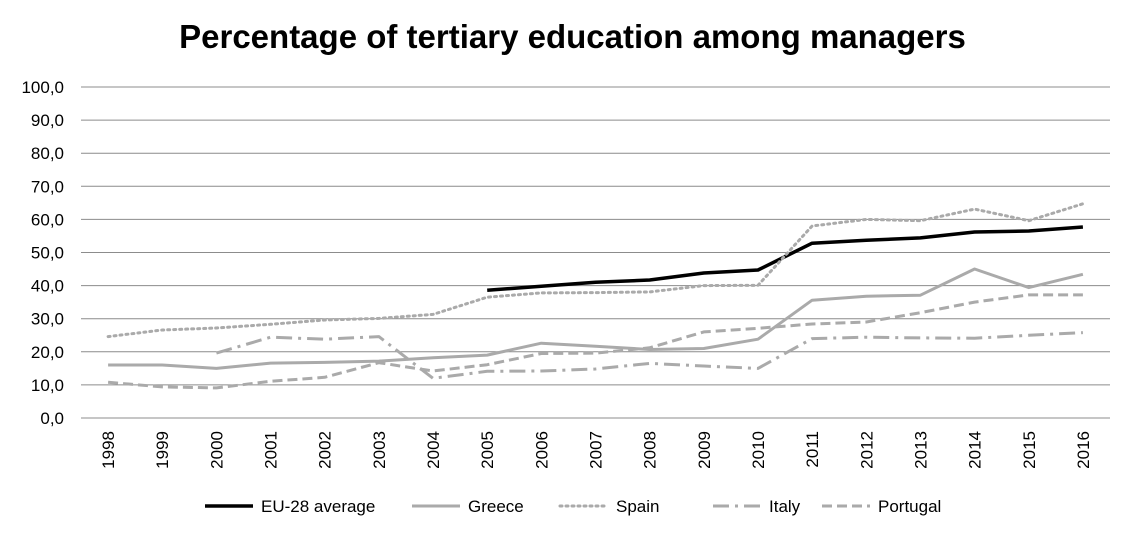 The width and height of the screenshot is (1145, 538). I want to click on x-tick-label: 2000, so click(216, 450).